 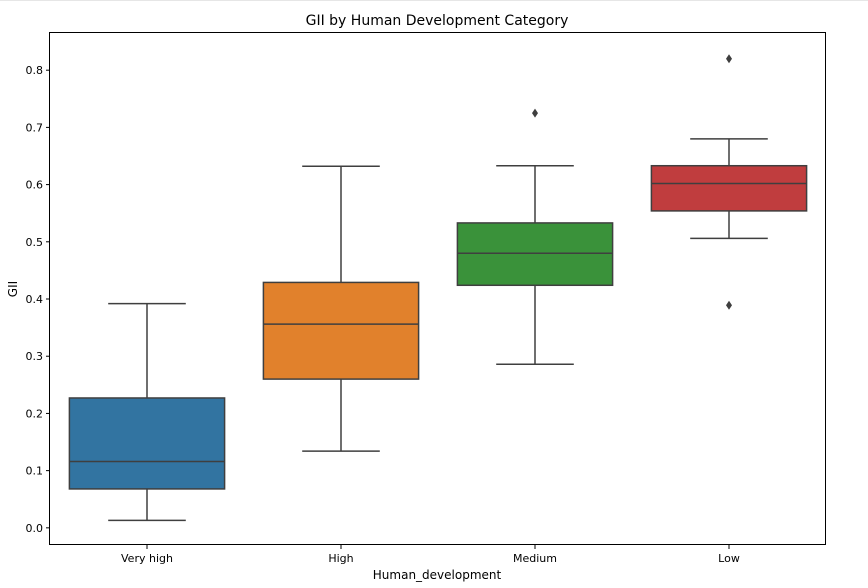 What do you see at coordinates (13, 289) in the screenshot?
I see `y-axis-label: GII` at bounding box center [13, 289].